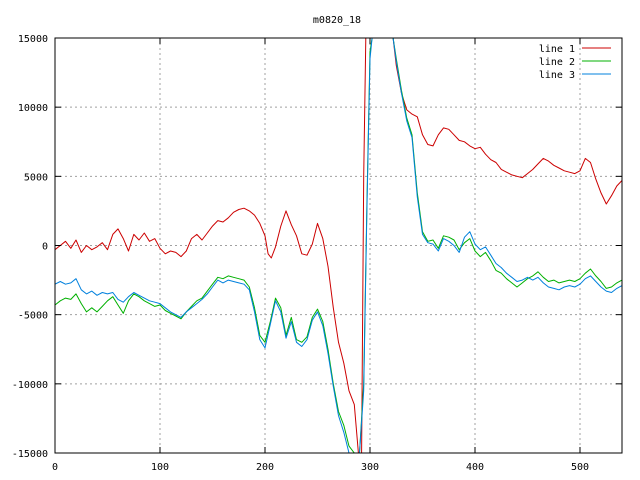 The width and height of the screenshot is (640, 480). I want to click on legend-label-1: line 1, so click(557, 49).